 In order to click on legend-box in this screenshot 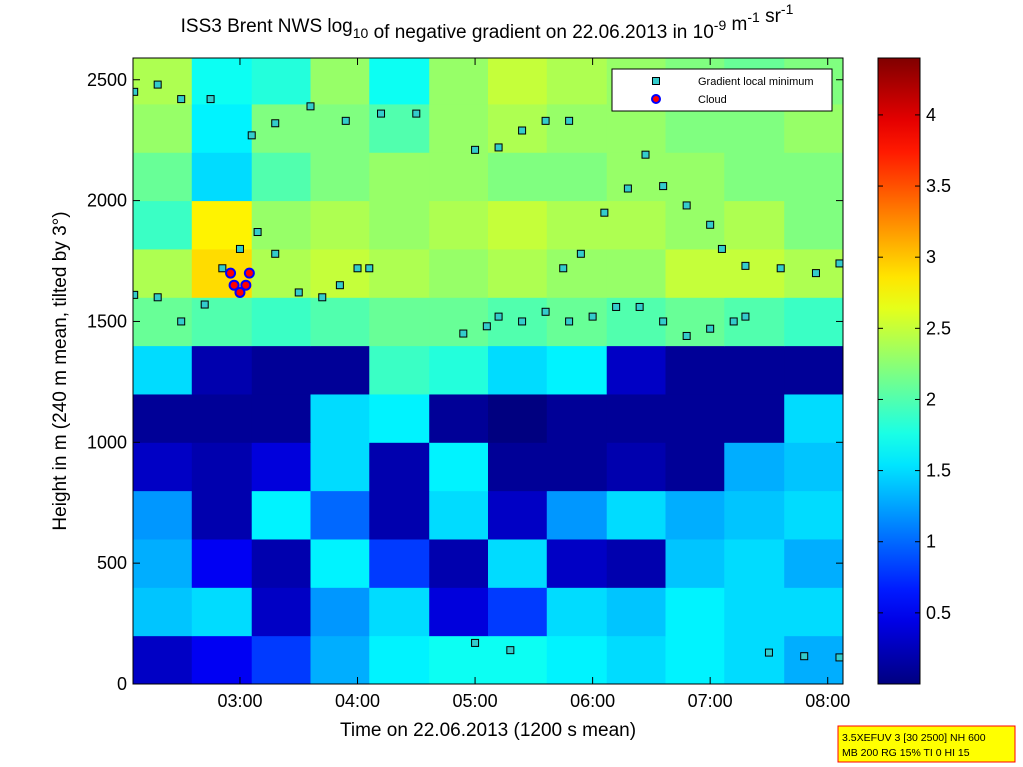, I will do `click(722, 90)`.